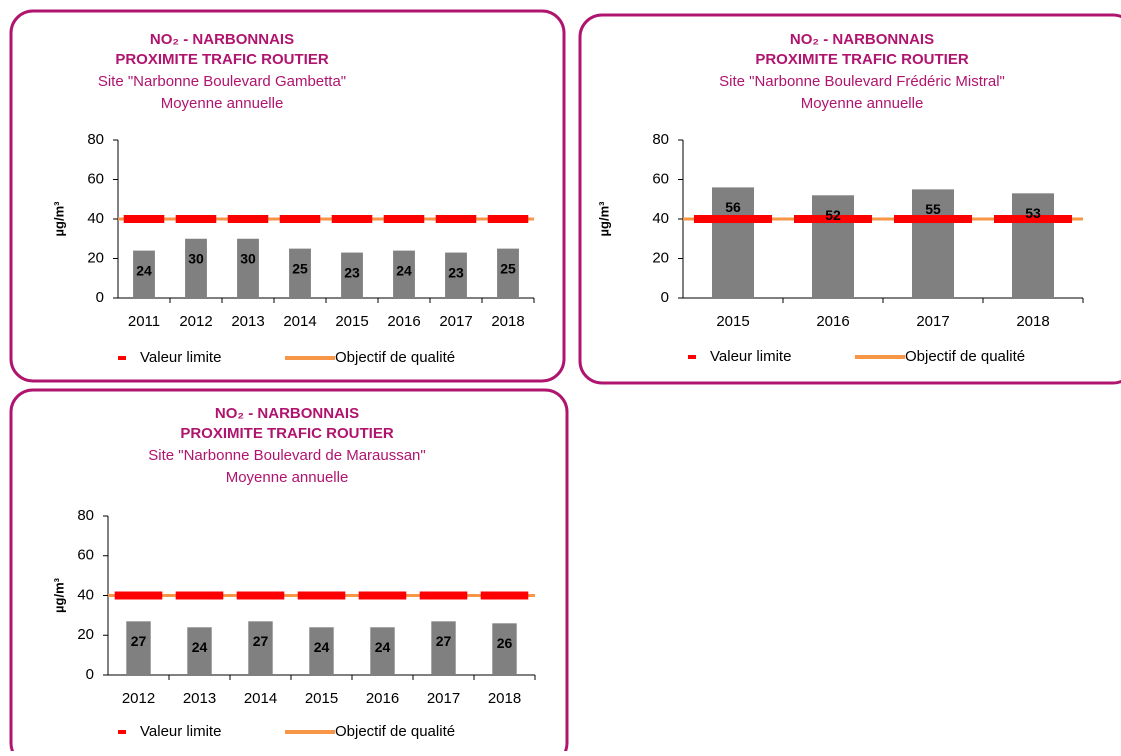  What do you see at coordinates (1033, 213) in the screenshot?
I see `data-label: 53` at bounding box center [1033, 213].